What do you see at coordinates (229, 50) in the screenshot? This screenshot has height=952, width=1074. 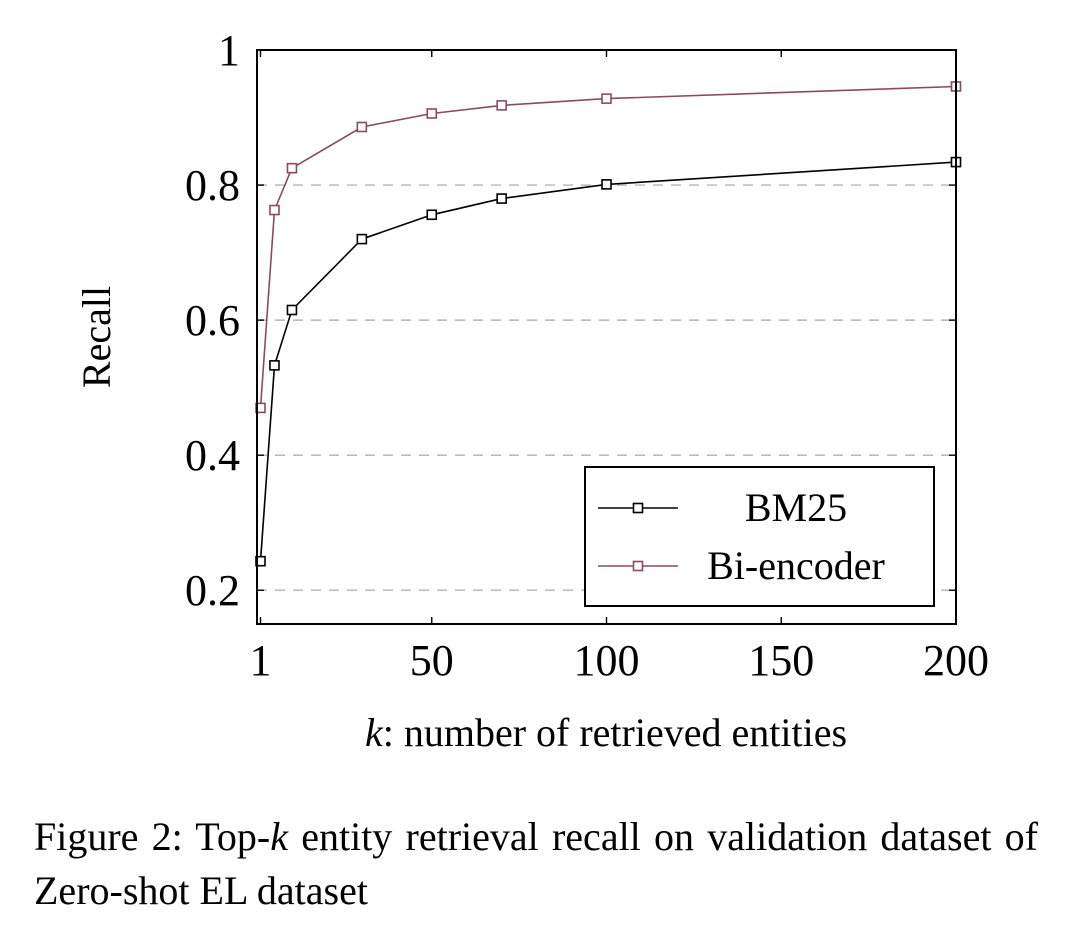 I see `y-tick-label: 1` at bounding box center [229, 50].